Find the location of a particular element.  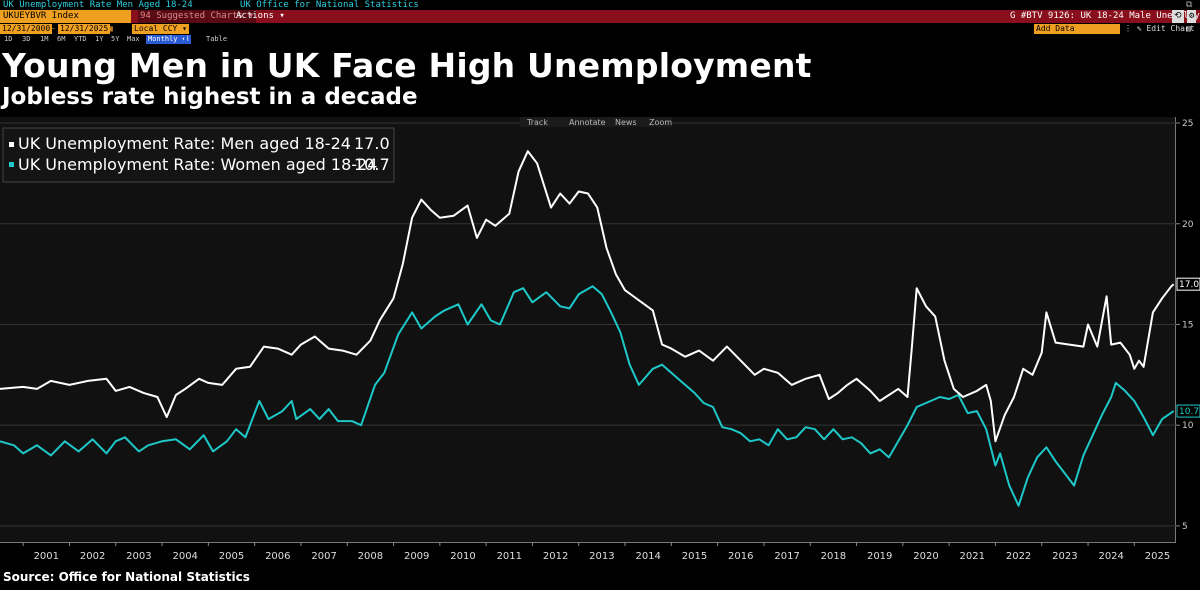

tab-security-name: UK Unemployment Rate Men Aged 18-24 is located at coordinates (98, 5).